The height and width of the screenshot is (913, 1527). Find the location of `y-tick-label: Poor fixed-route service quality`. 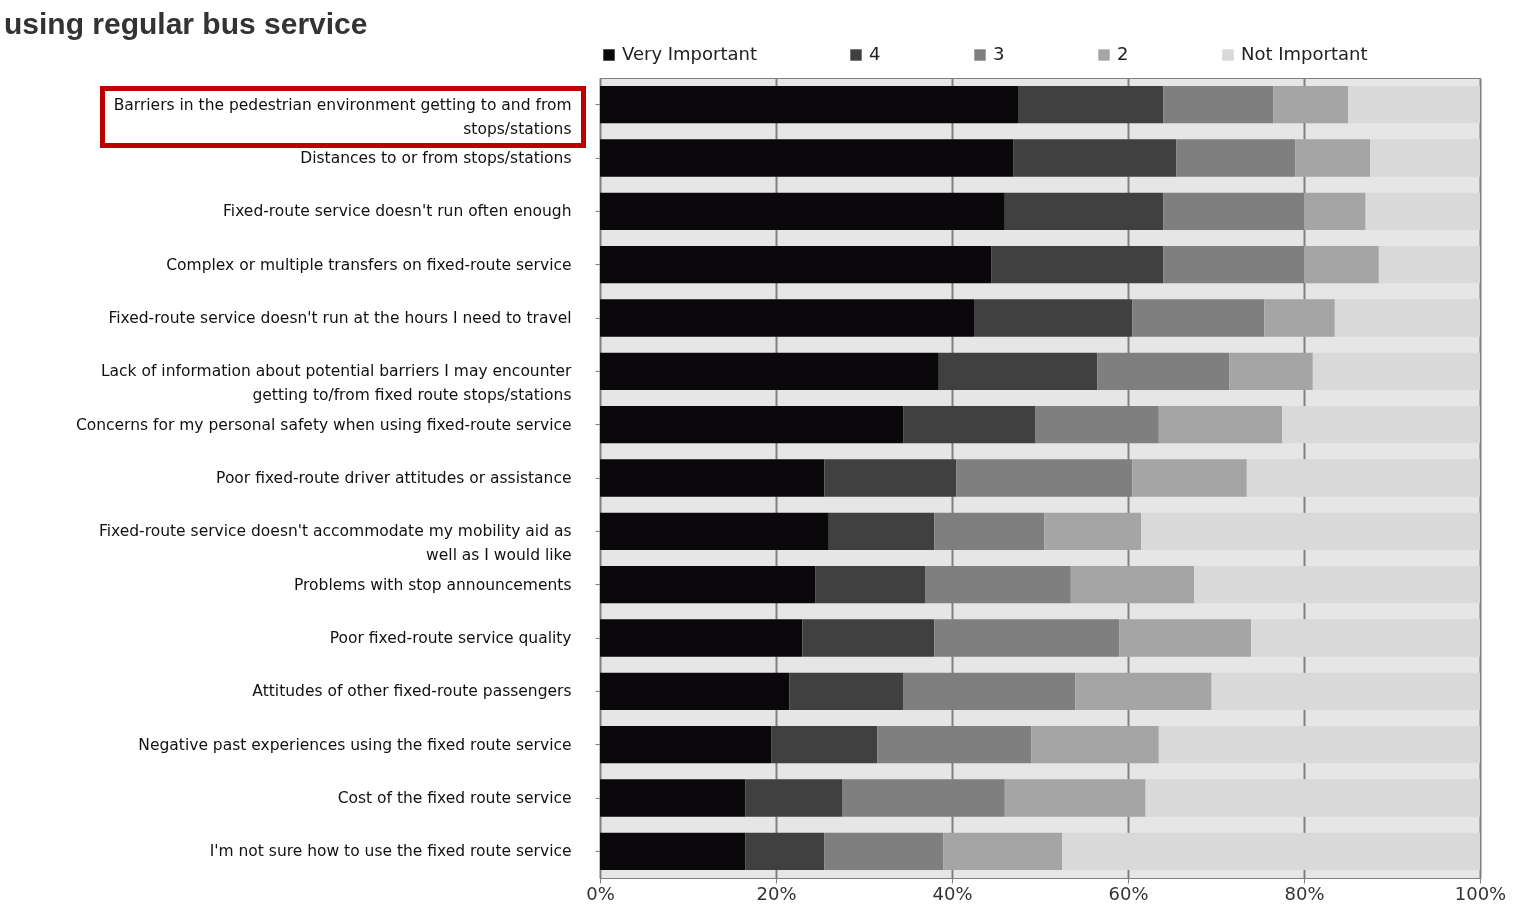

y-tick-label: Poor fixed-route service quality is located at coordinates (450, 638).